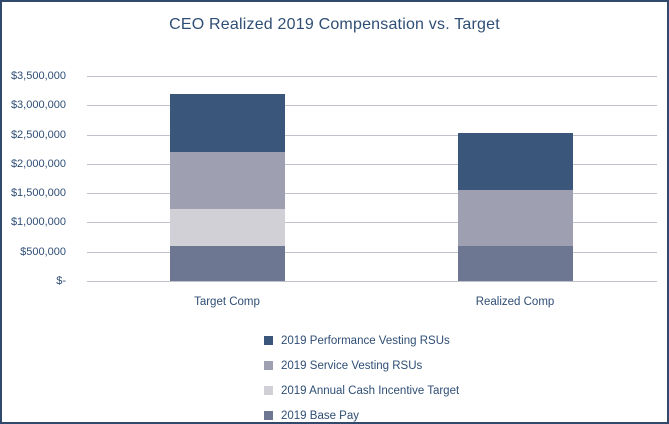 The height and width of the screenshot is (424, 669). I want to click on legend-label: 2019 Service Vesting RSUs, so click(352, 365).